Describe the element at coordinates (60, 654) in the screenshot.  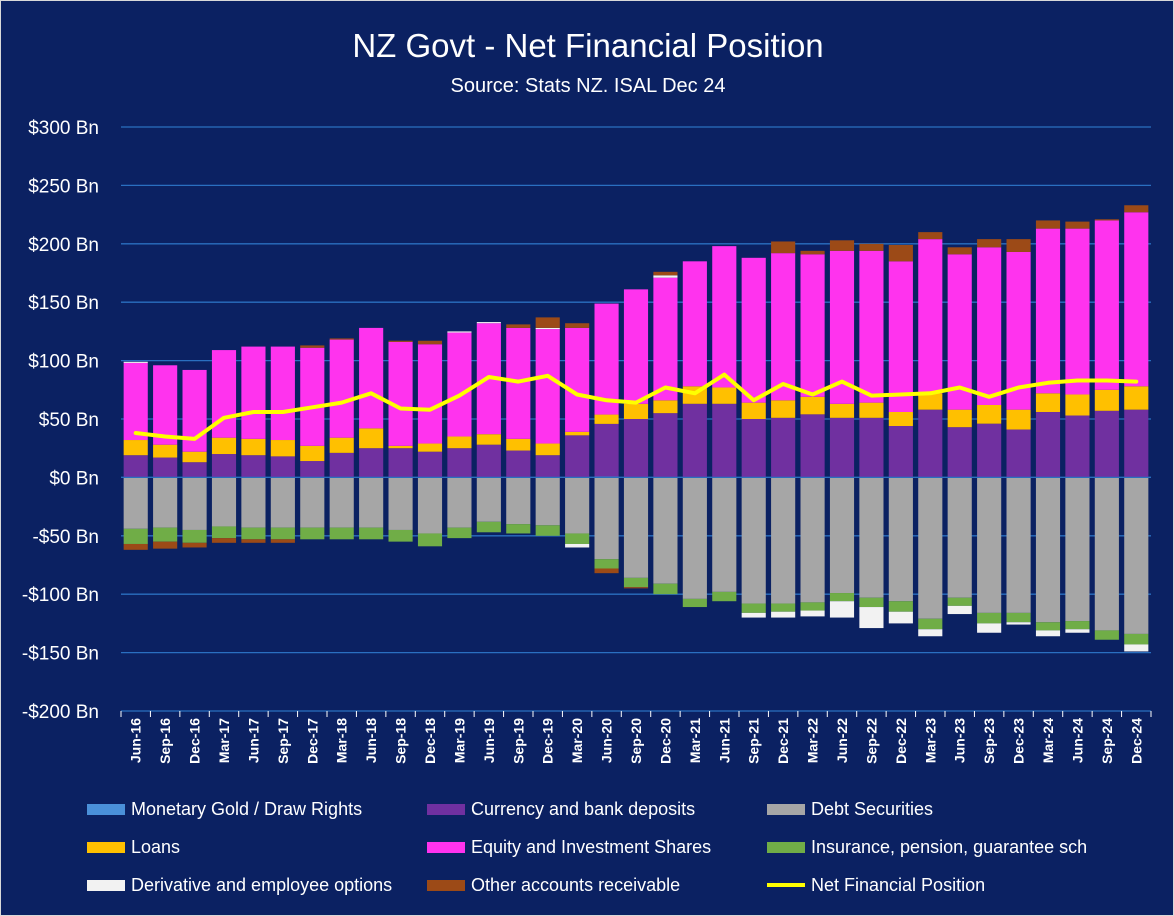
I see `y-tick-label: -$150 Bn` at that location.